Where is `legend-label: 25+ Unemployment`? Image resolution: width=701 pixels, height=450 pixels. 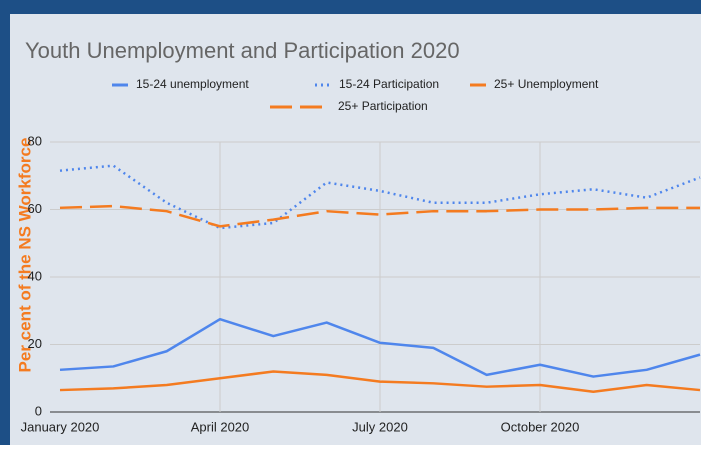
legend-label: 25+ Unemployment is located at coordinates (546, 84).